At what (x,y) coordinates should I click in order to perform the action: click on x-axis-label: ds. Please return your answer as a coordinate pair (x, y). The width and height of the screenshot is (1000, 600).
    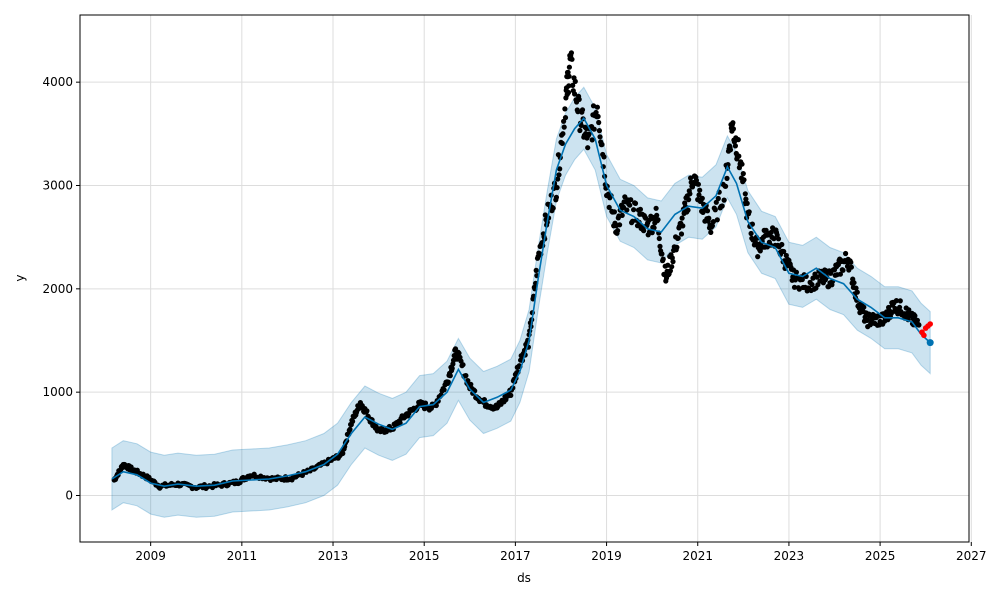
    Looking at the image, I should click on (524, 578).